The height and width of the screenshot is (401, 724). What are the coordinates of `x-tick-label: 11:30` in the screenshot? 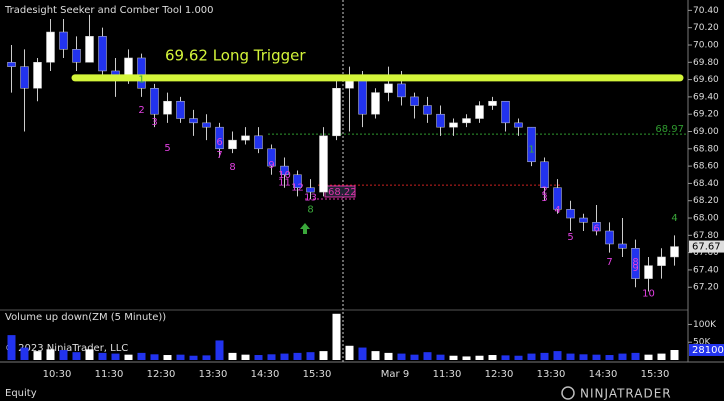 It's located at (447, 374).